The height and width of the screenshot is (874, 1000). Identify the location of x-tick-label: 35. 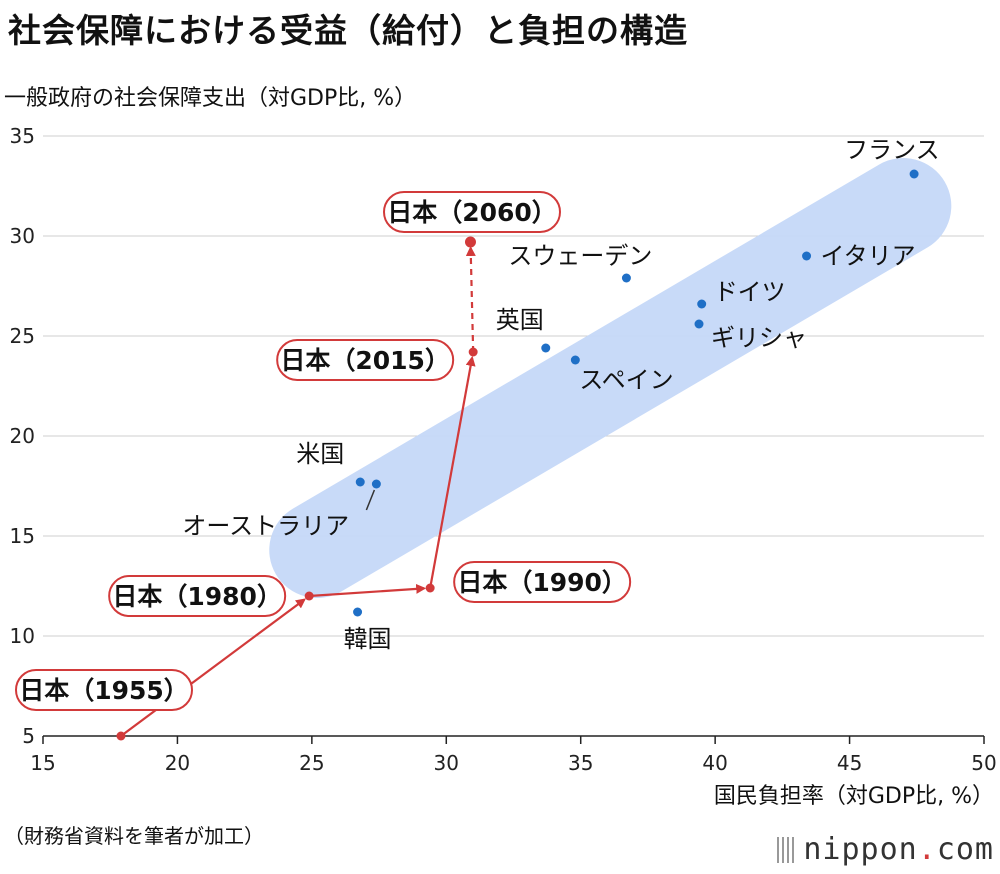
(580, 763).